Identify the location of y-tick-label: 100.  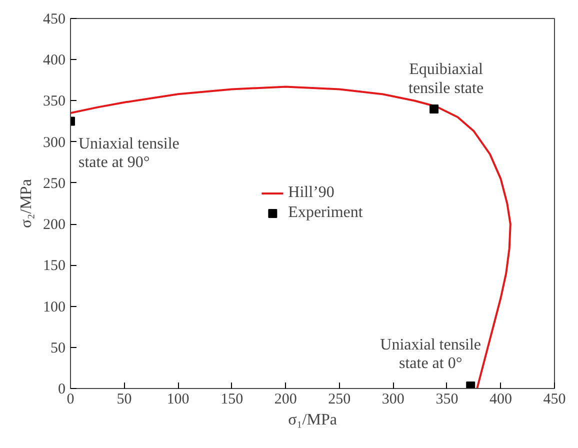
(54, 307).